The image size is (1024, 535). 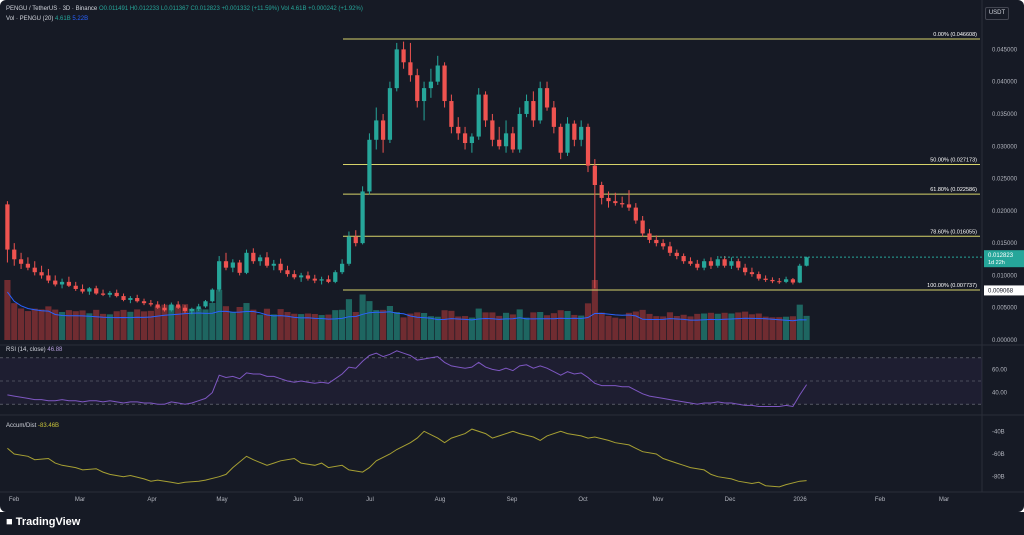 I want to click on time-axis-tick: Aug, so click(x=440, y=500).